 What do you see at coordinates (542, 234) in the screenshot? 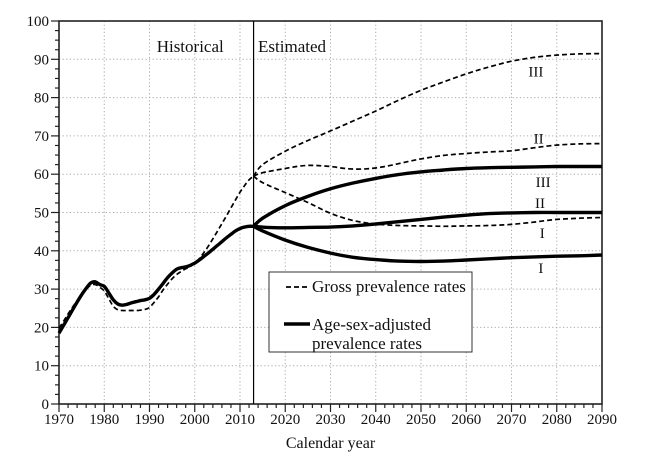
I see `curve-label-gross-I: I` at bounding box center [542, 234].